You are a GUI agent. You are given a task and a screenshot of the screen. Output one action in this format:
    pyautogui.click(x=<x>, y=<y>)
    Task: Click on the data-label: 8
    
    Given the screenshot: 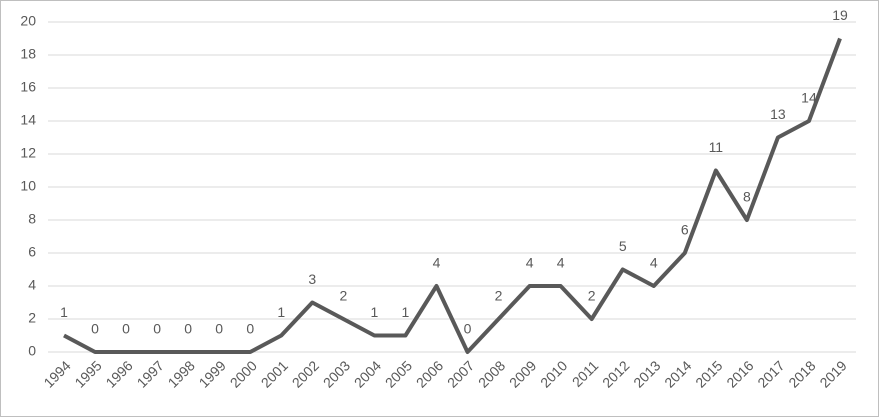 What is the action you would take?
    pyautogui.click(x=747, y=197)
    